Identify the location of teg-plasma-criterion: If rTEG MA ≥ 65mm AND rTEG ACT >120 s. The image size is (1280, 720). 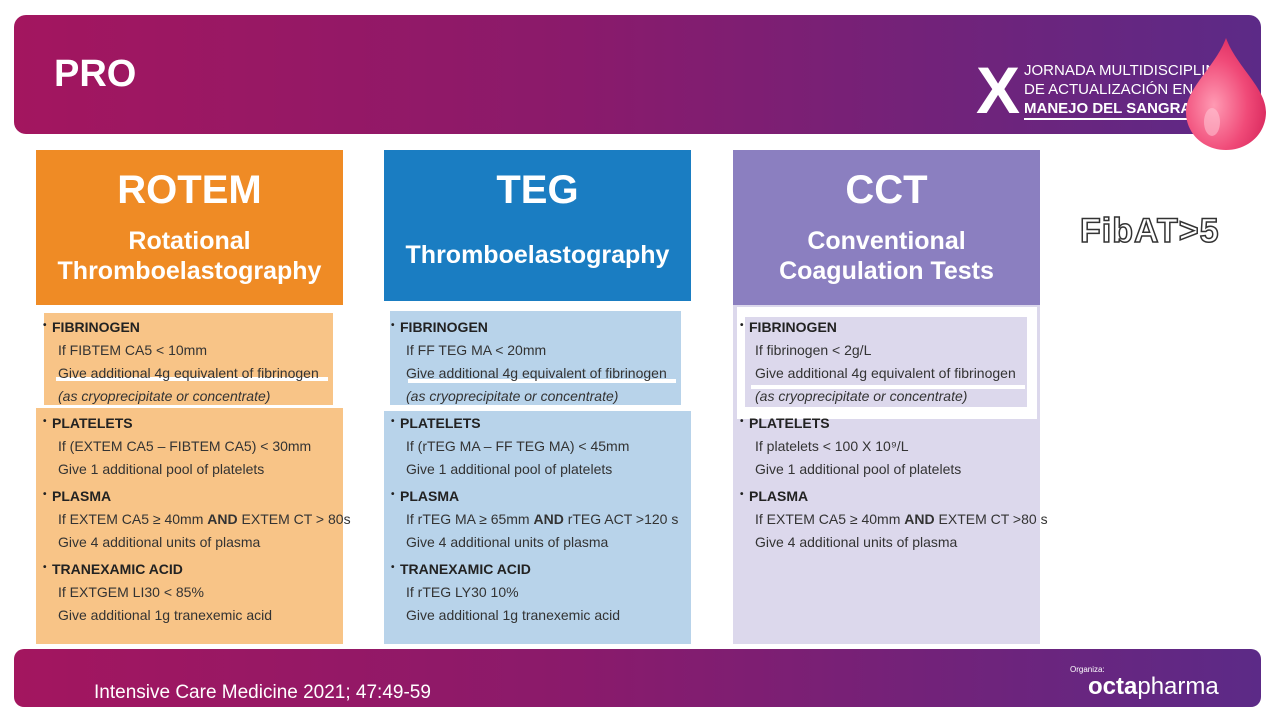
(542, 519).